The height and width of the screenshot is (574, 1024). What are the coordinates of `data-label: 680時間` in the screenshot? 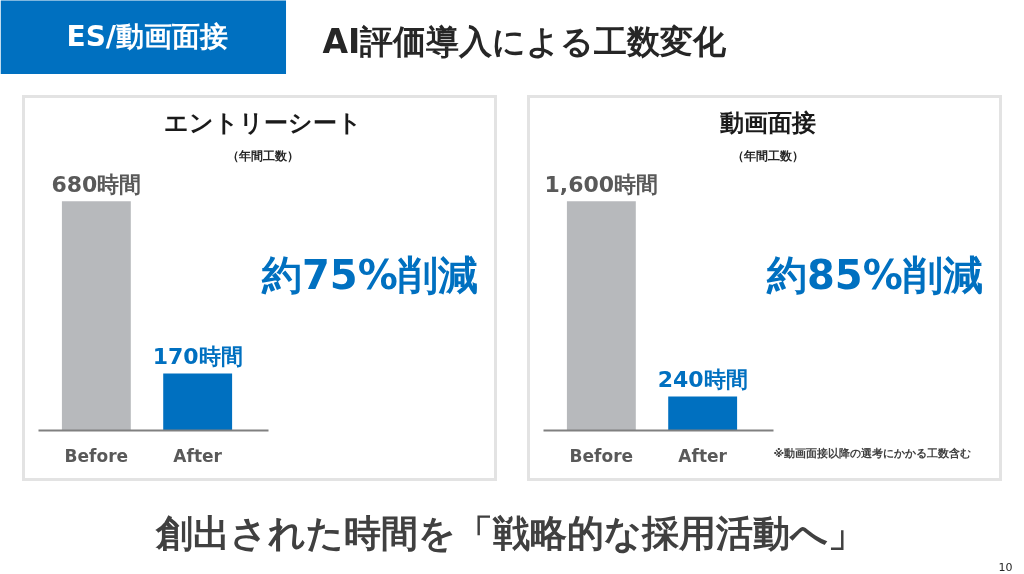 It's located at (96, 185).